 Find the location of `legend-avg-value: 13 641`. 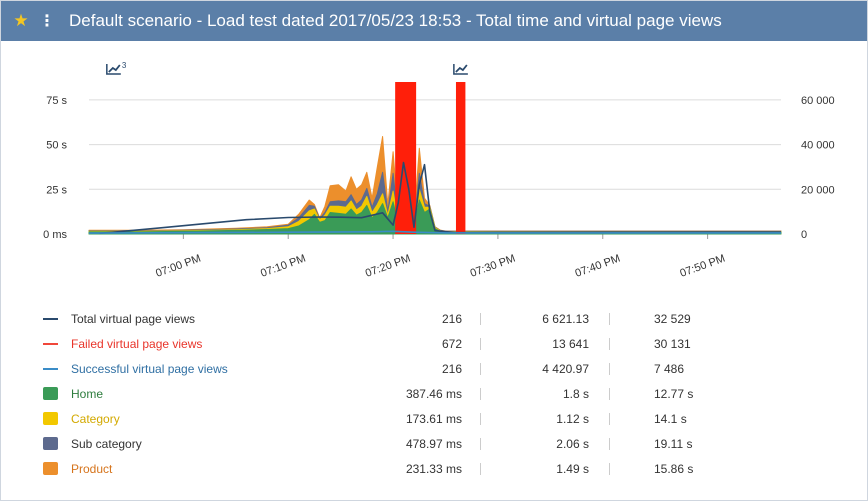

legend-avg-value: 13 641 is located at coordinates (570, 344).